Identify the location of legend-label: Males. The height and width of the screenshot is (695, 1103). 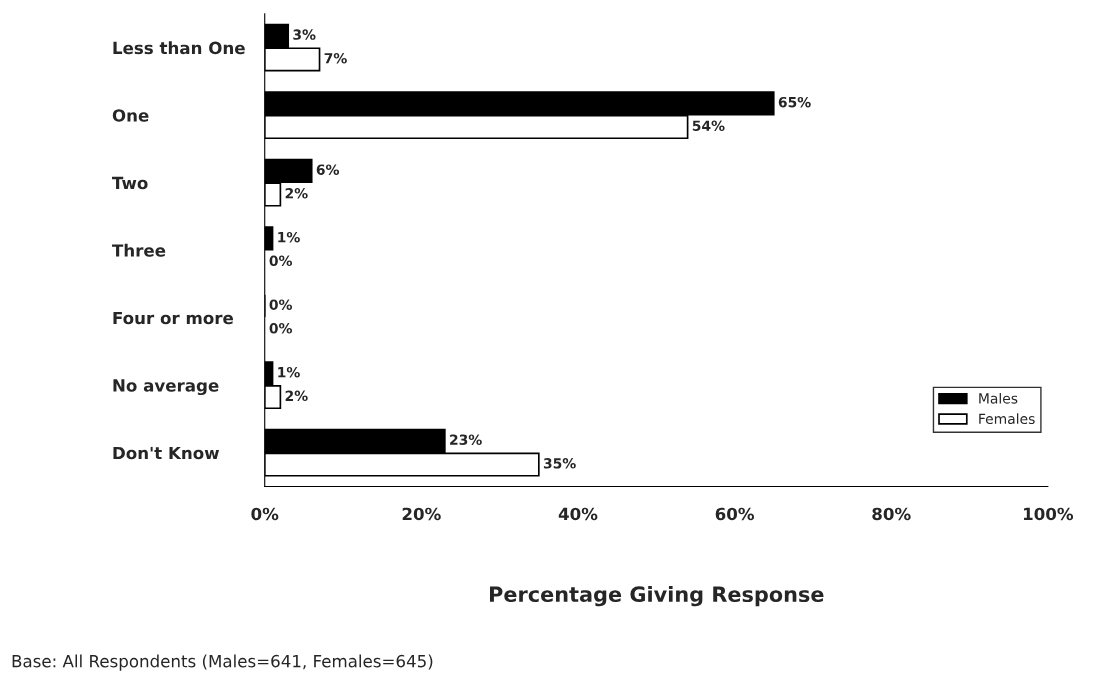
(998, 398).